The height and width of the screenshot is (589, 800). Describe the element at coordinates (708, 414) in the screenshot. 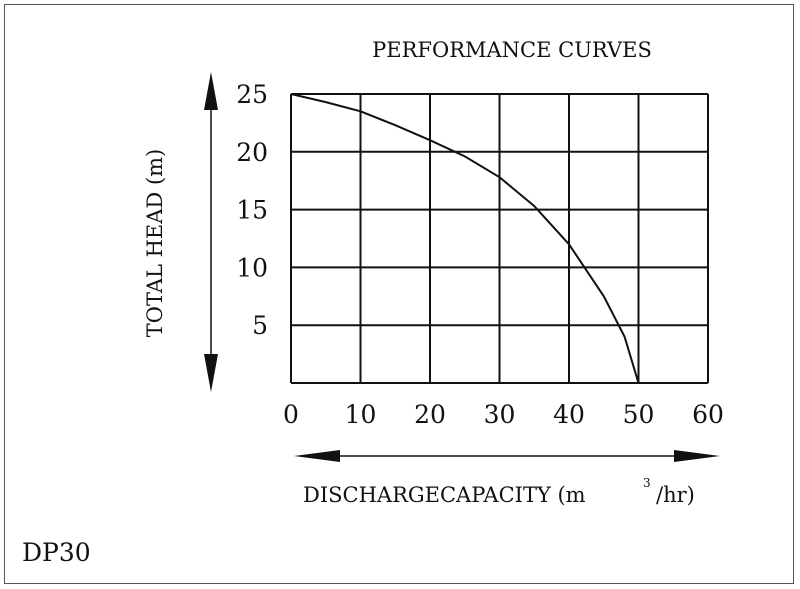

I see `x-tick-label: 60` at that location.